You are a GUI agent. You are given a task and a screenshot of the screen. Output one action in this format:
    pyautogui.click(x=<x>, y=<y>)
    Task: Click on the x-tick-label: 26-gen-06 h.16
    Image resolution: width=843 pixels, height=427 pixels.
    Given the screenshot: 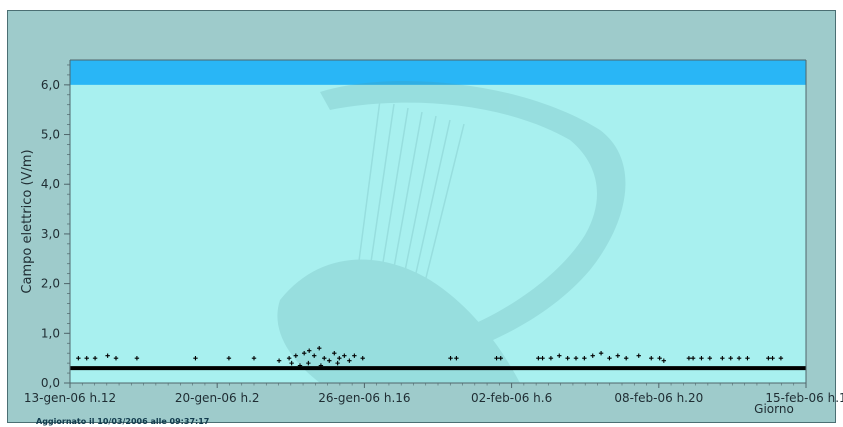 What is the action you would take?
    pyautogui.click(x=364, y=398)
    